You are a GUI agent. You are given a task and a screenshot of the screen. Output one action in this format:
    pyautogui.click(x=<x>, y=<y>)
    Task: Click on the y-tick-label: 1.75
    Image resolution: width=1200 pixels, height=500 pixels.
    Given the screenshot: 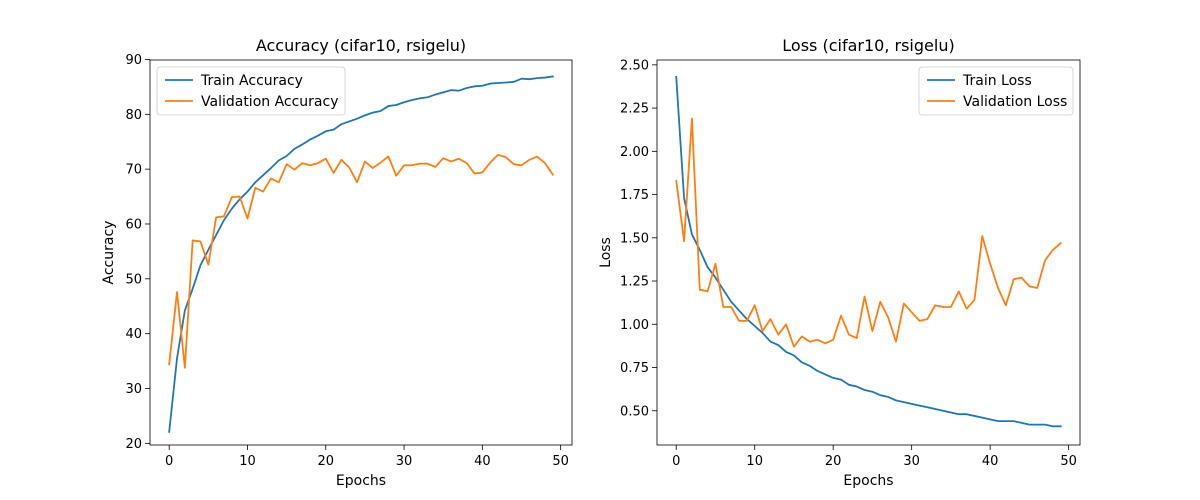 What is the action you would take?
    pyautogui.click(x=634, y=195)
    